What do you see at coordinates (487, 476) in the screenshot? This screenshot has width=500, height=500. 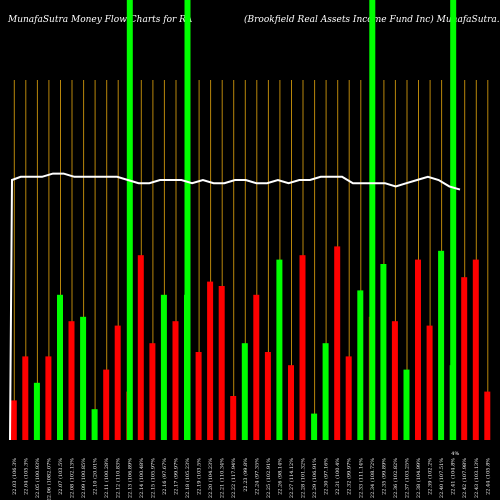 I see `x-tick-label: 22.44 (105.8%` at bounding box center [487, 476].